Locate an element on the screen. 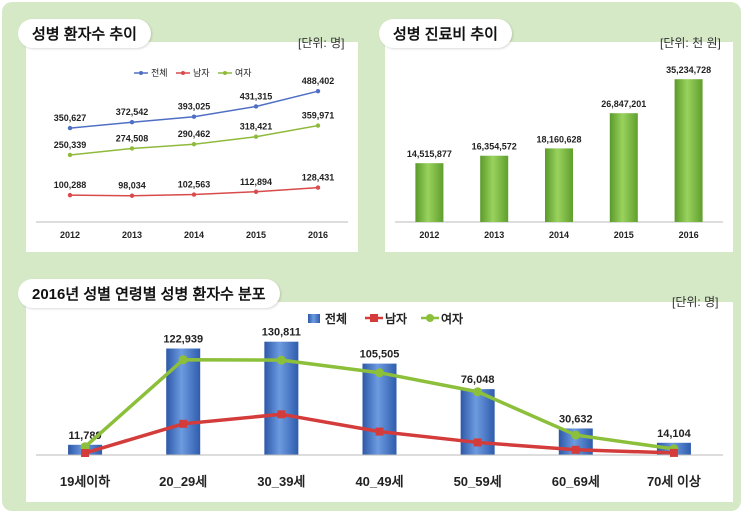  data-label: 274,508 is located at coordinates (132, 138).